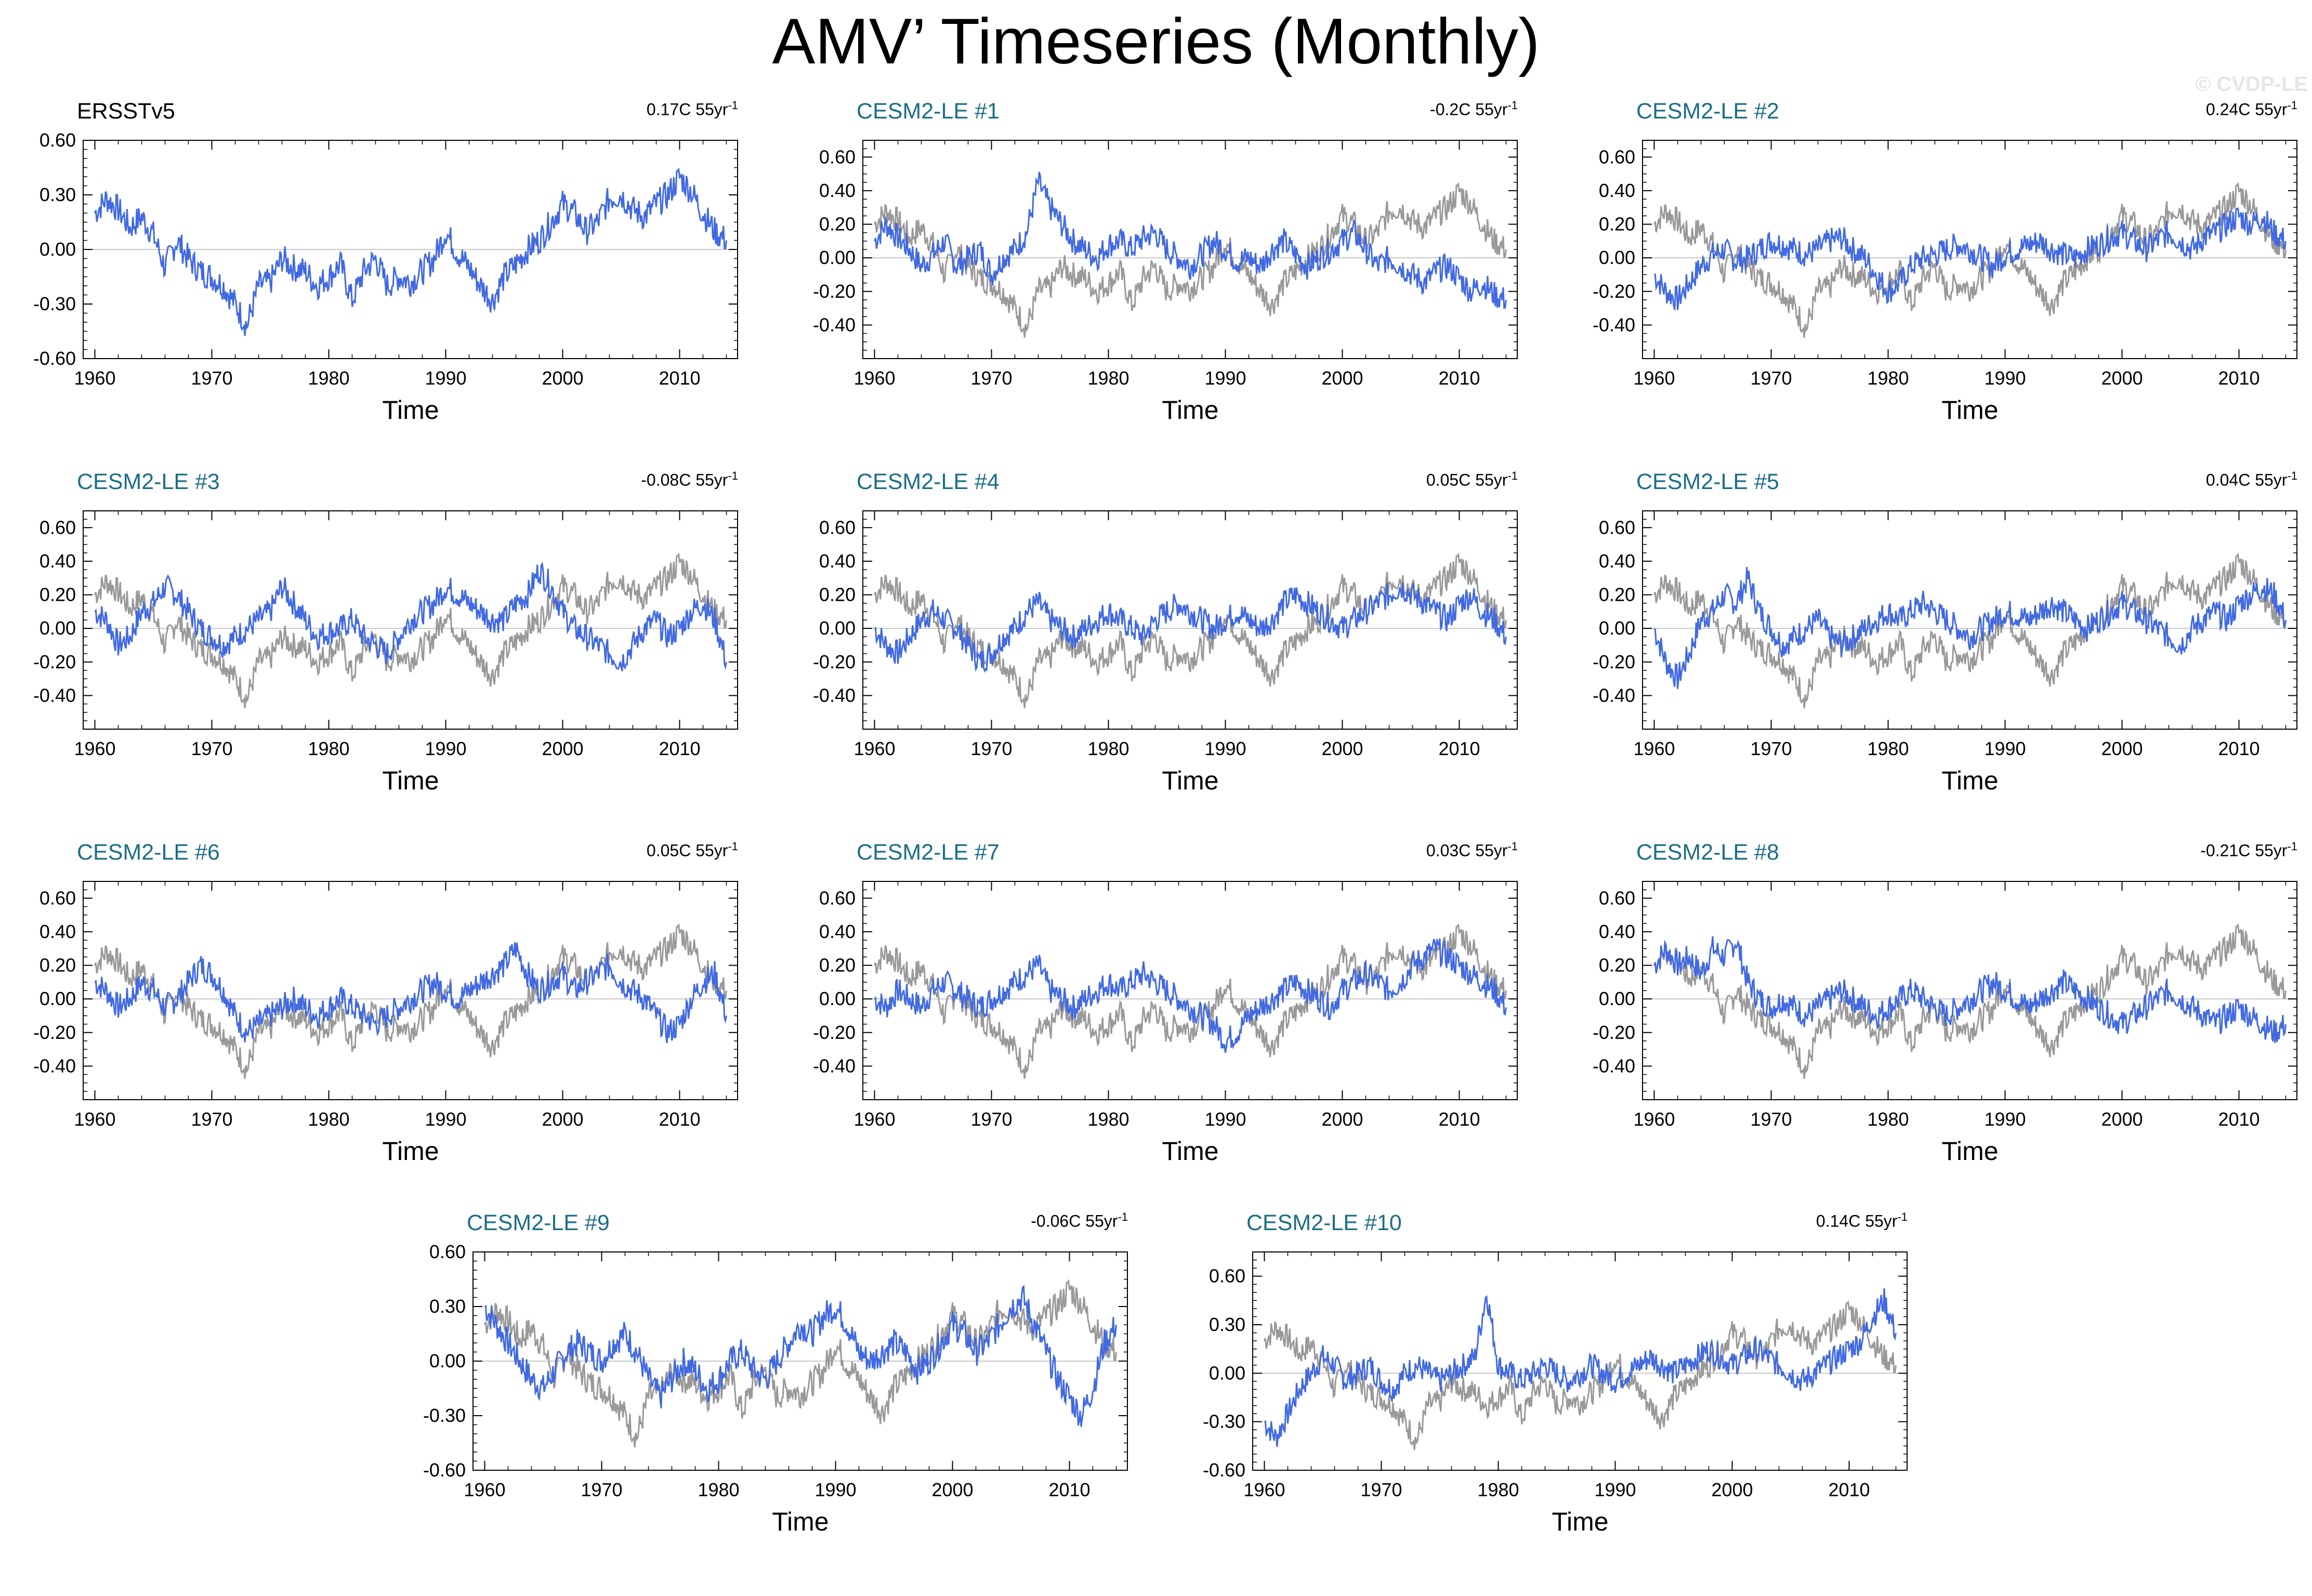  What do you see at coordinates (2244, 850) in the screenshot?
I see `trend-value: -0.21C 55yr` at bounding box center [2244, 850].